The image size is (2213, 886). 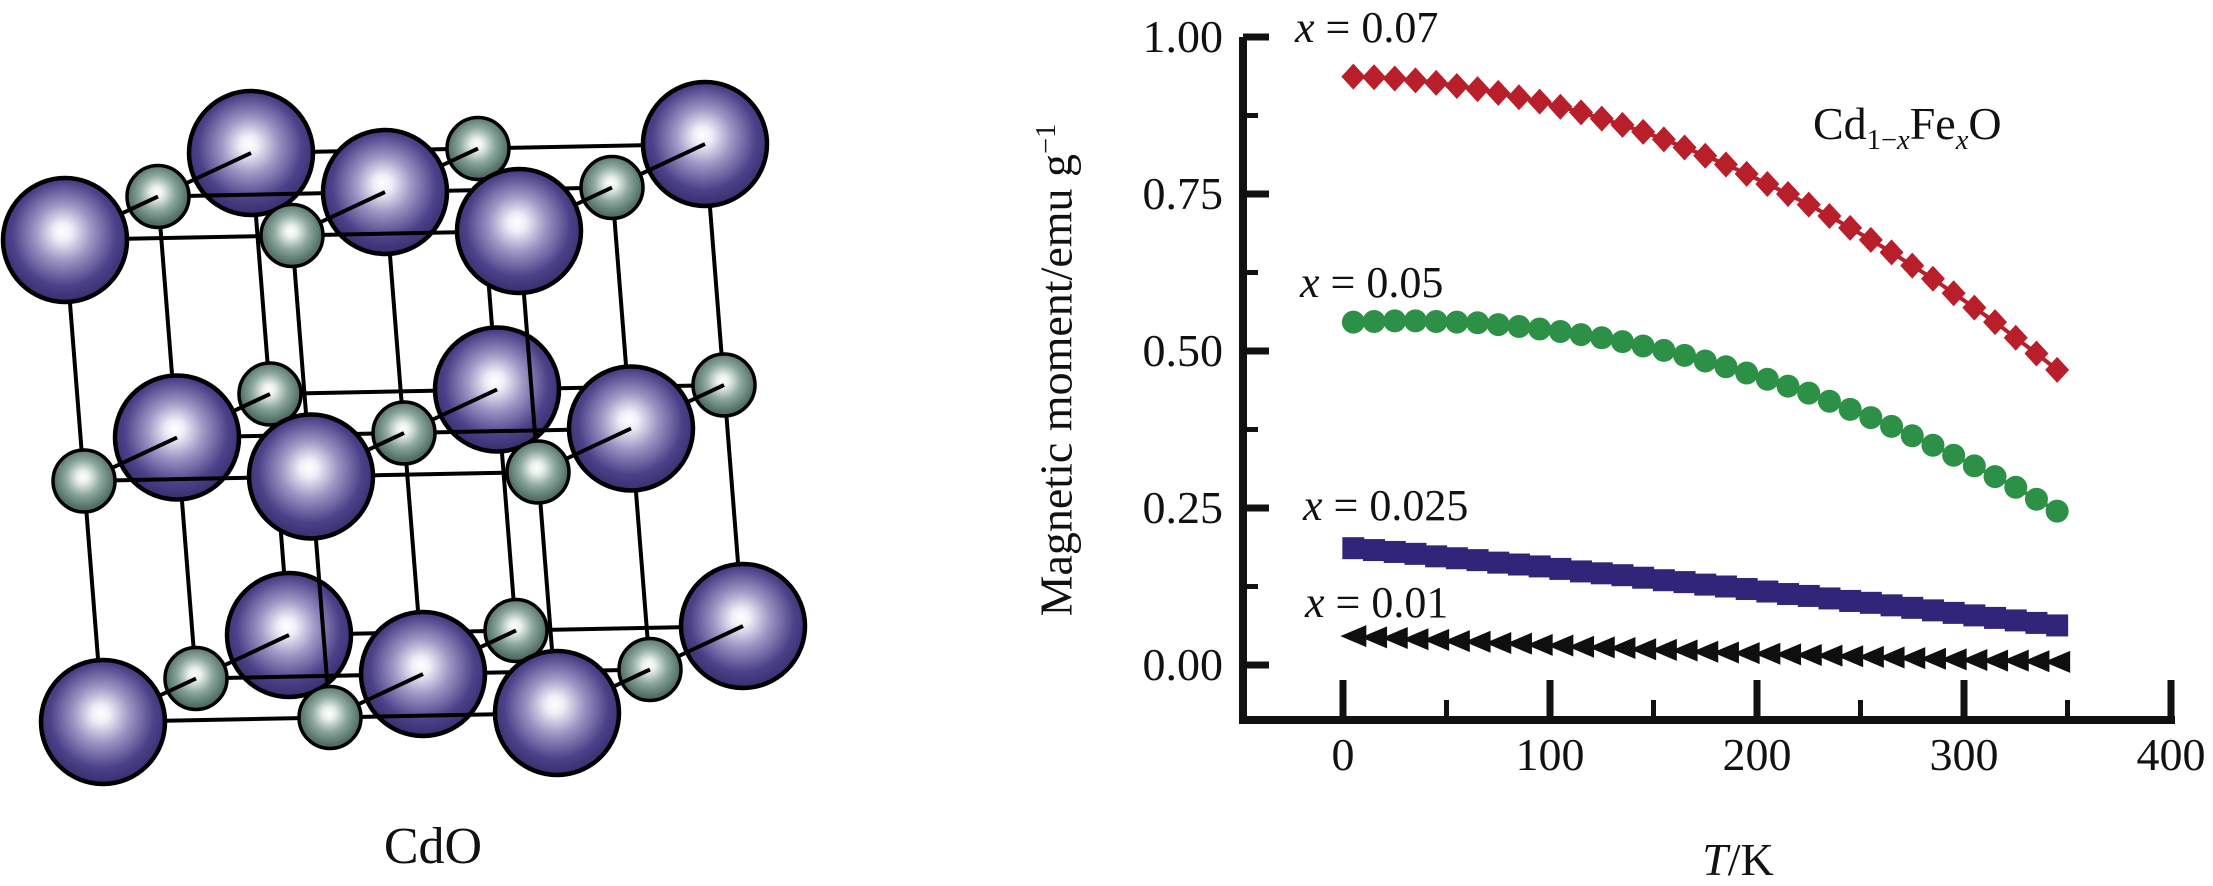 What do you see at coordinates (1377, 602) in the screenshot?
I see `series-label-x0.01: x = 0.01` at bounding box center [1377, 602].